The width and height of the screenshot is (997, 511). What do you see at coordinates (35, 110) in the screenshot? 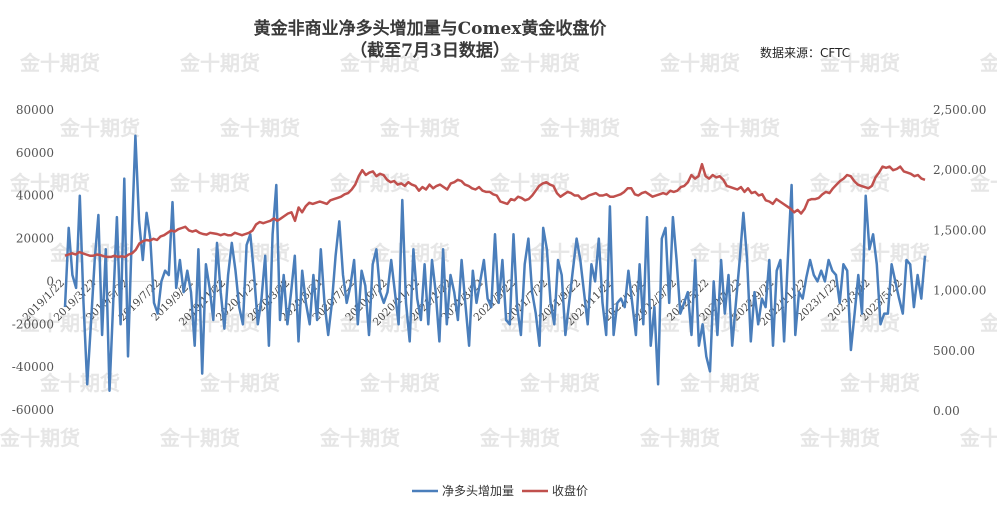
I see `left-tick-label: 80000` at bounding box center [35, 110].